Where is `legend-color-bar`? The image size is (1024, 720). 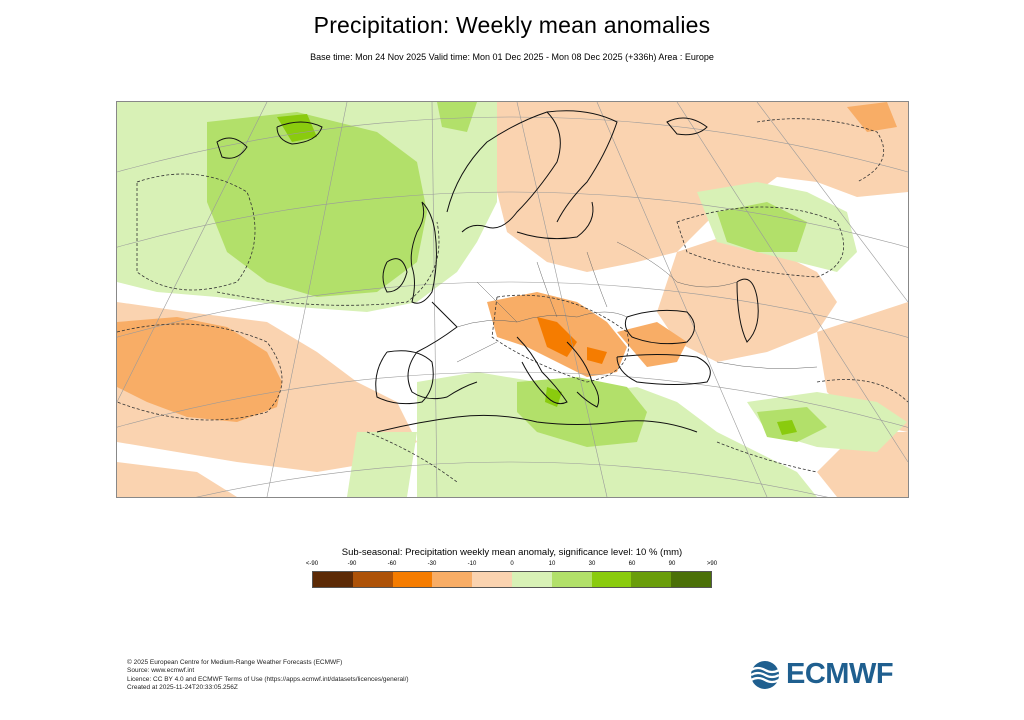
legend-color-bar is located at coordinates (512, 579).